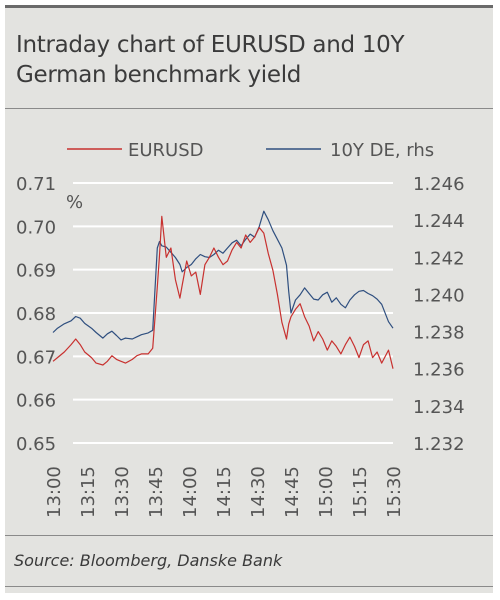 This screenshot has height=600, width=500. What do you see at coordinates (36, 227) in the screenshot?
I see `left-tick-label: 0.70` at bounding box center [36, 227].